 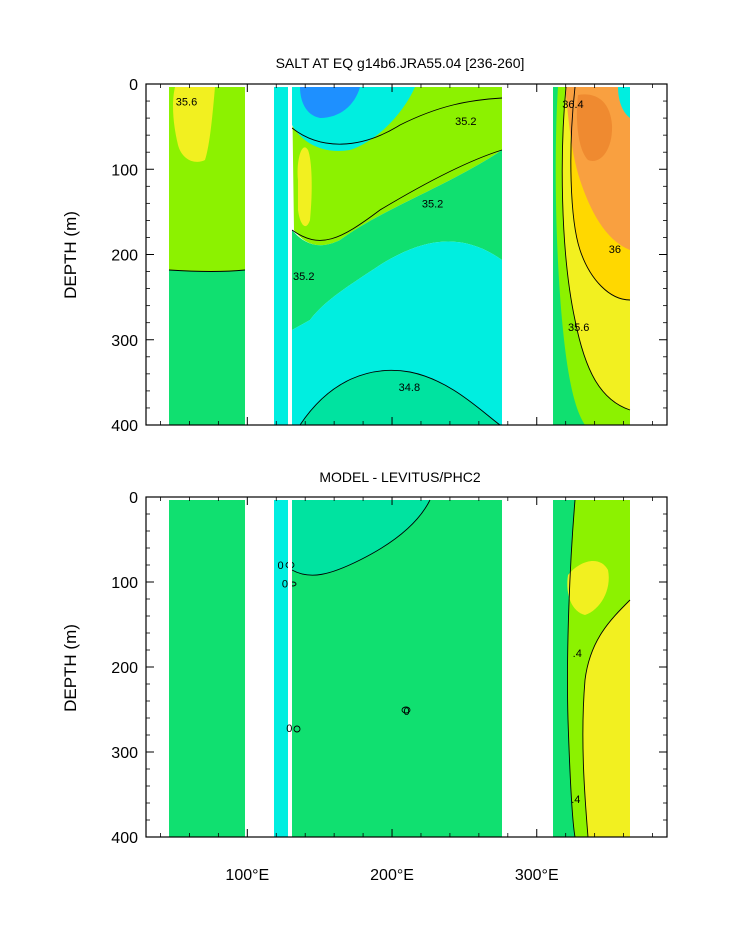 I want to click on p2-xtick-label-0: 100°E, so click(x=247, y=875).